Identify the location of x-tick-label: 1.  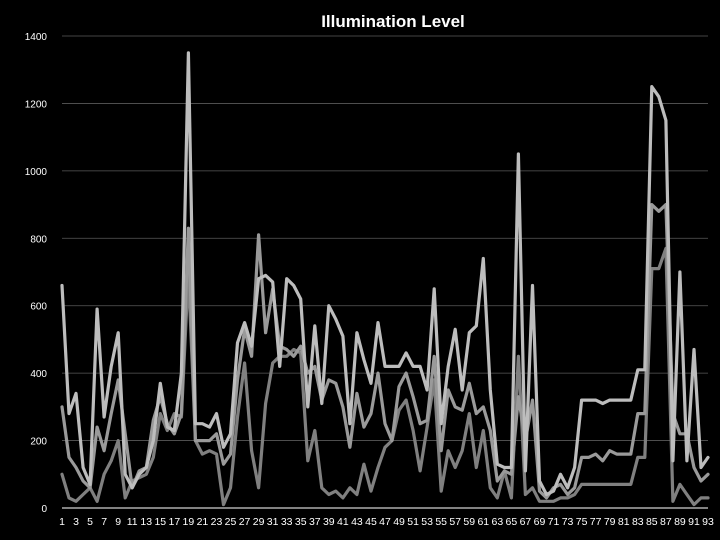
(62, 522).